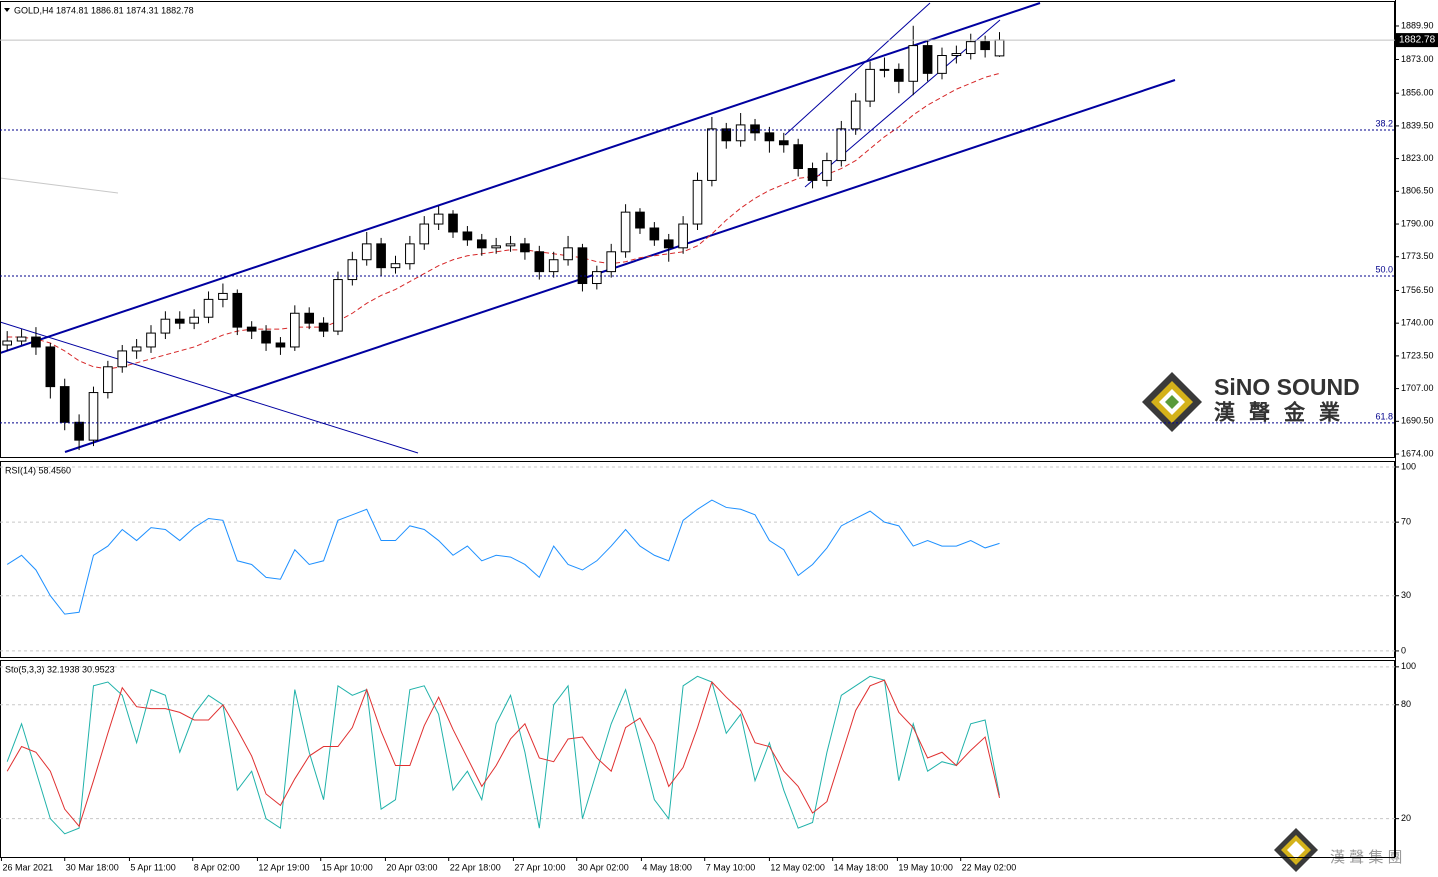  I want to click on y-tick-label: 100, so click(1408, 666).